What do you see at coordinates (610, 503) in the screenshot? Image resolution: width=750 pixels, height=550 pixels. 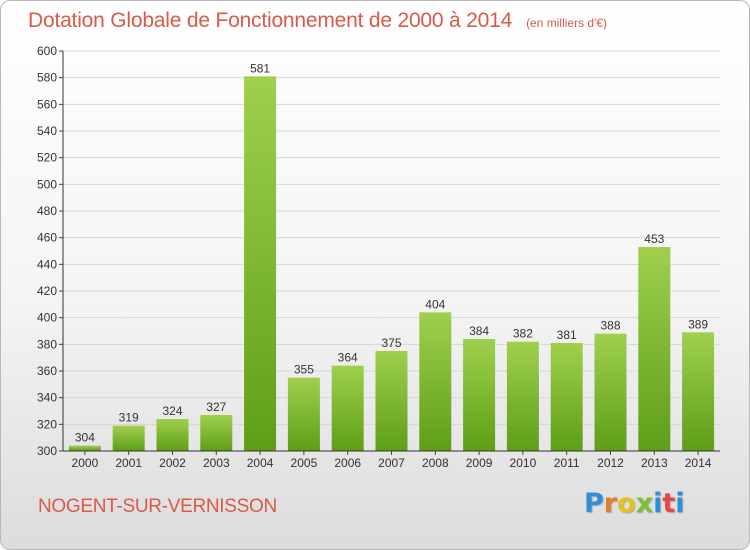 I see `logo-letter: r` at bounding box center [610, 503].